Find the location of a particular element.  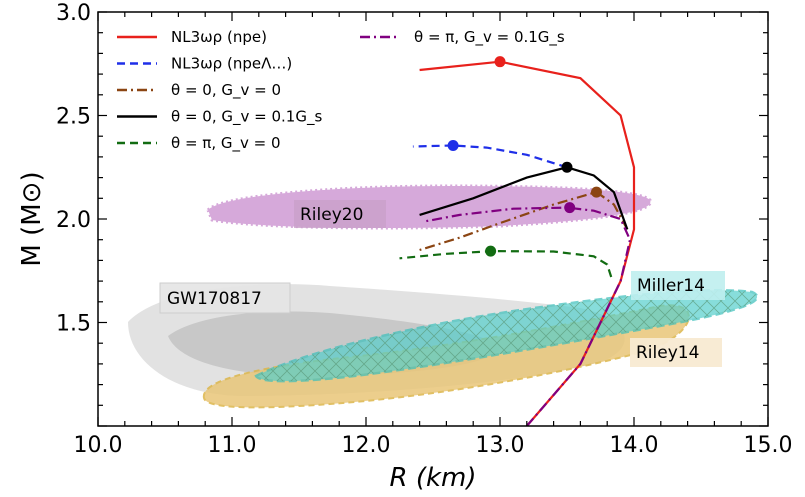

x-tick-label: 11.0 is located at coordinates (232, 445).